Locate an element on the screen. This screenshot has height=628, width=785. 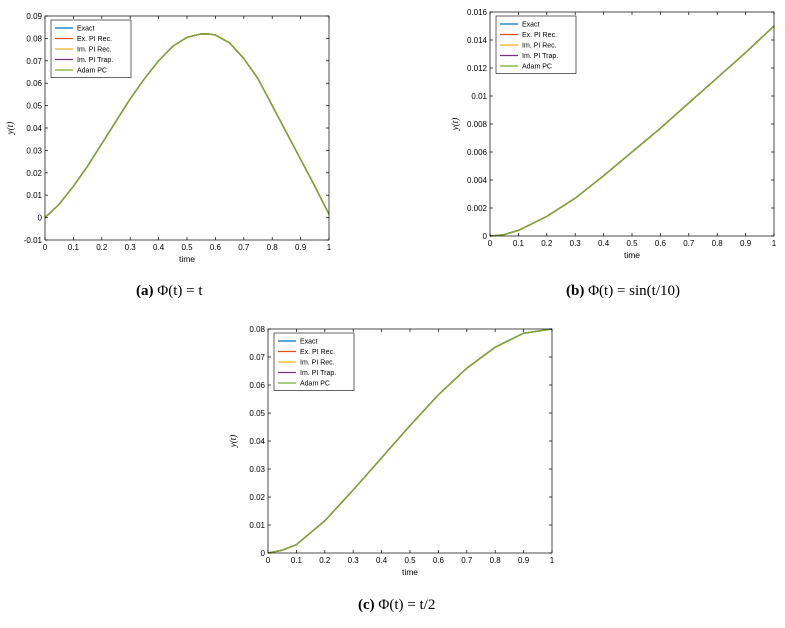
y-tick-label: 0.008 is located at coordinates (477, 124).